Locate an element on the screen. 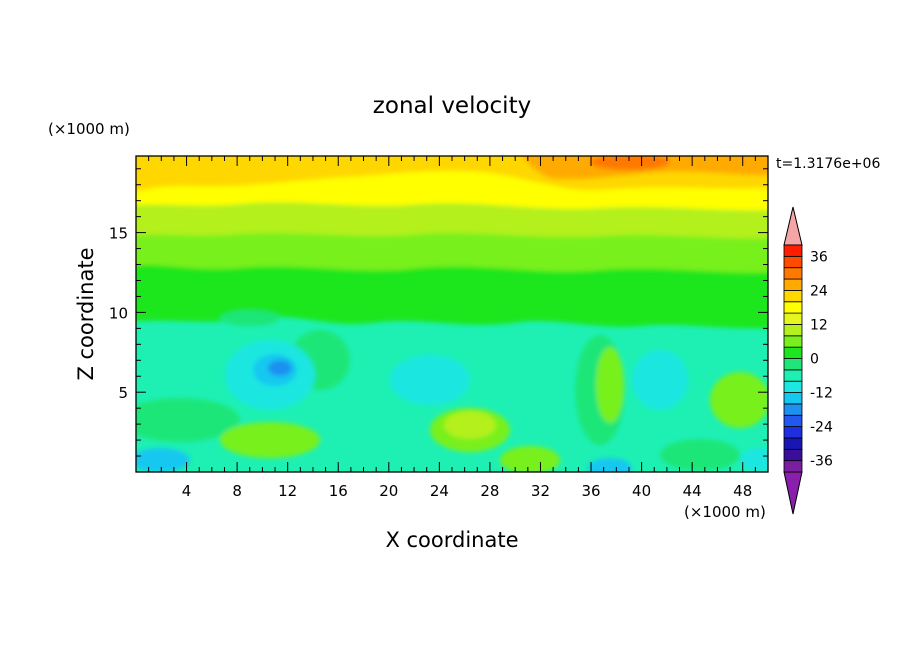 The image size is (904, 654). colorbar-over-arrow is located at coordinates (793, 226).